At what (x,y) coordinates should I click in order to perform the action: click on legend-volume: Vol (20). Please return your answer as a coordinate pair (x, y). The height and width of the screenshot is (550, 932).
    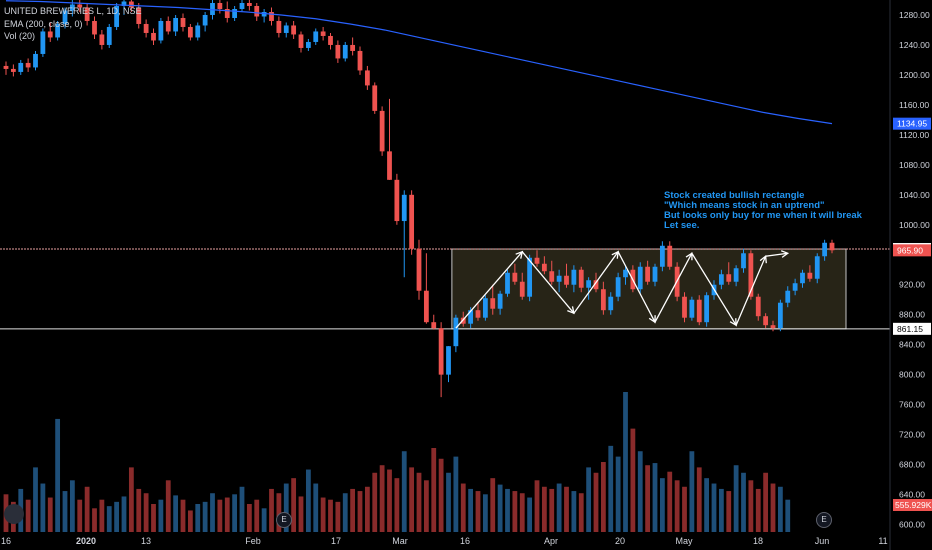
    Looking at the image, I should click on (20, 36).